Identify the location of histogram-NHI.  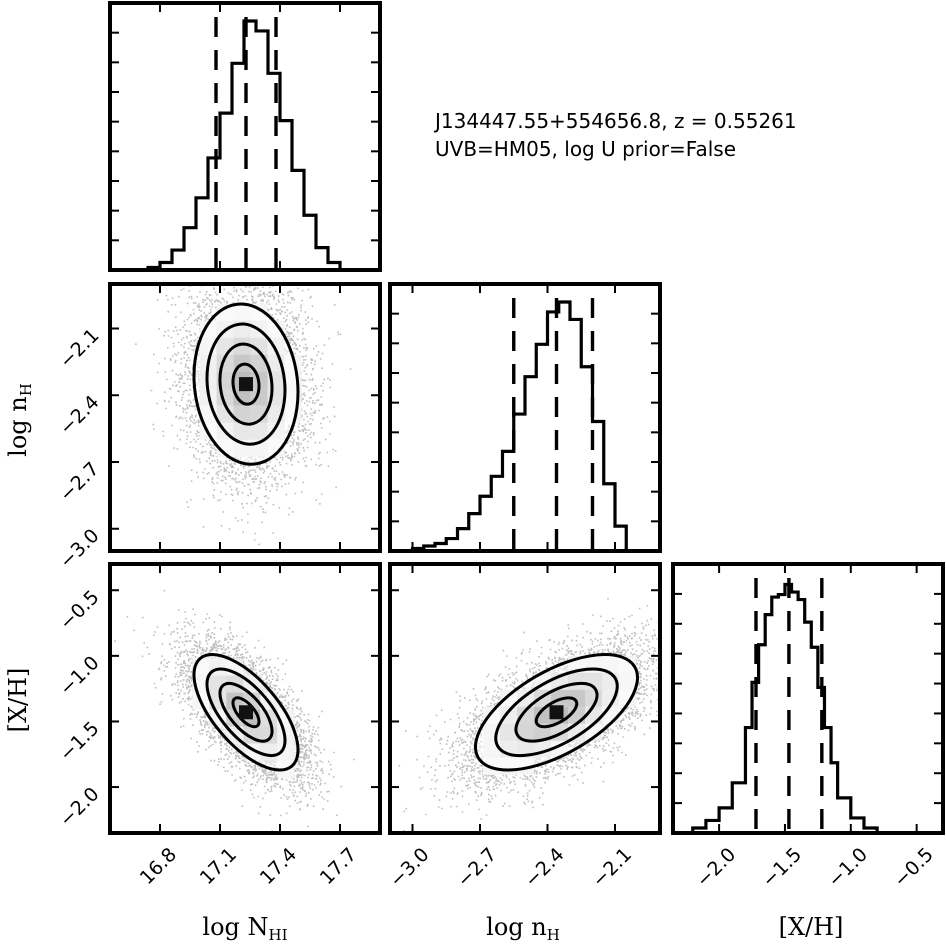
(244, 144).